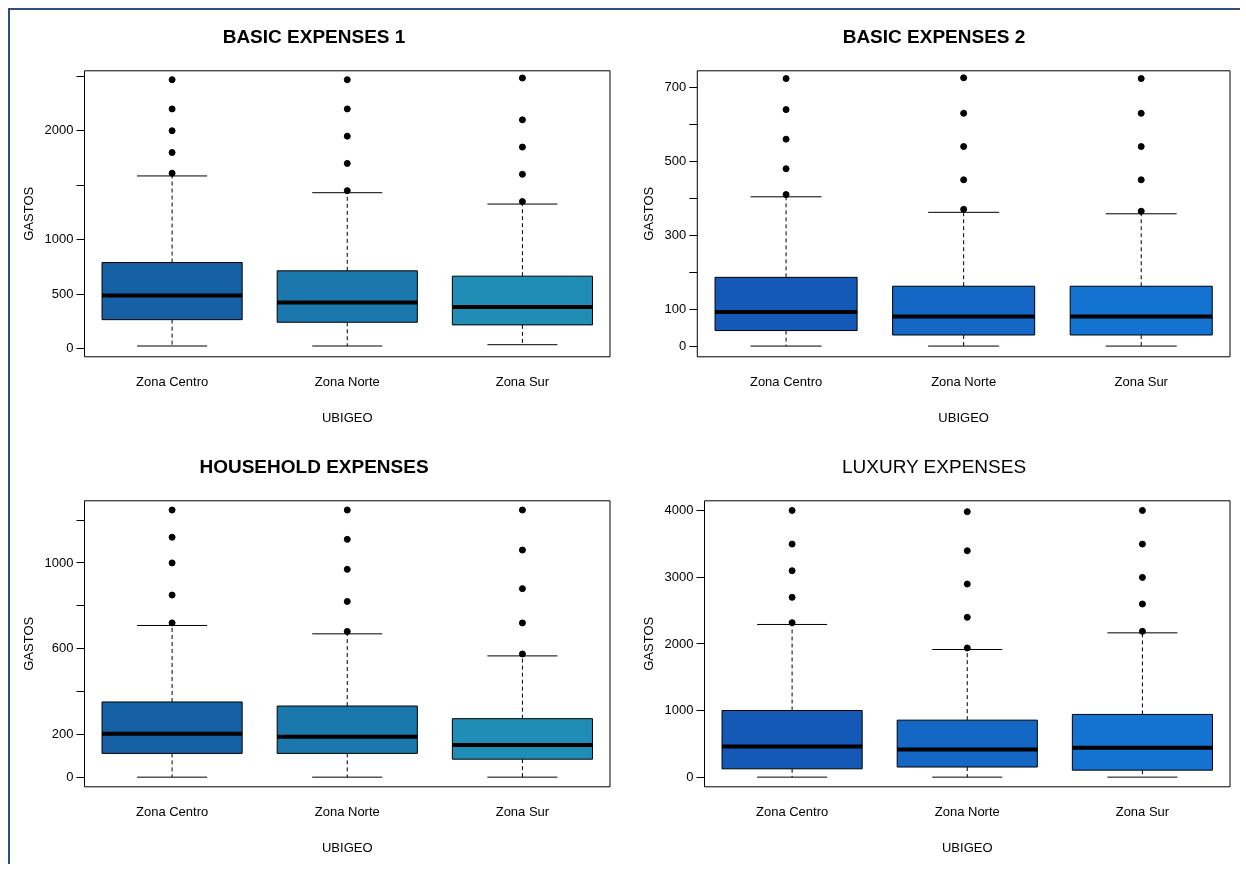  What do you see at coordinates (675, 87) in the screenshot?
I see `y-tick-label: 700` at bounding box center [675, 87].